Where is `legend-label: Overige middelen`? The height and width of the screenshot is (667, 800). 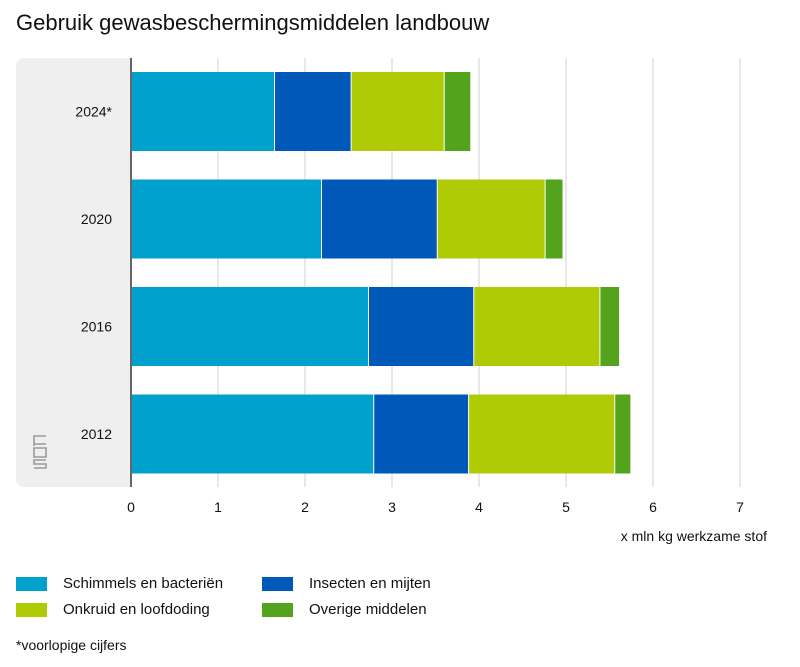
legend-label: Overige middelen is located at coordinates (368, 609).